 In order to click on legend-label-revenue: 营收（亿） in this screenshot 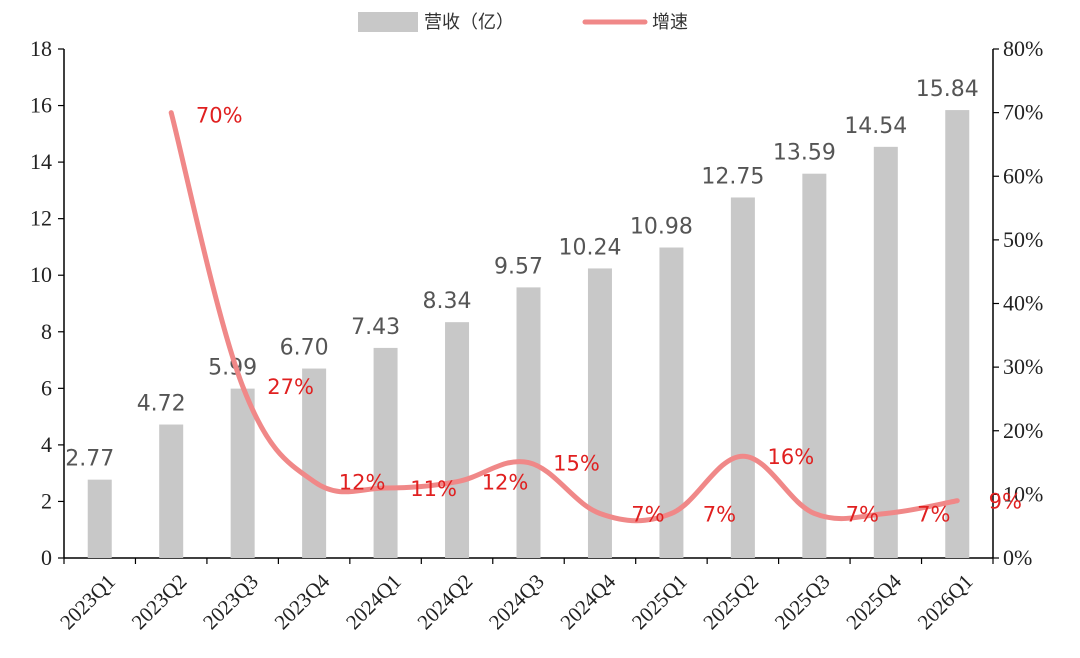, I will do `click(469, 22)`.